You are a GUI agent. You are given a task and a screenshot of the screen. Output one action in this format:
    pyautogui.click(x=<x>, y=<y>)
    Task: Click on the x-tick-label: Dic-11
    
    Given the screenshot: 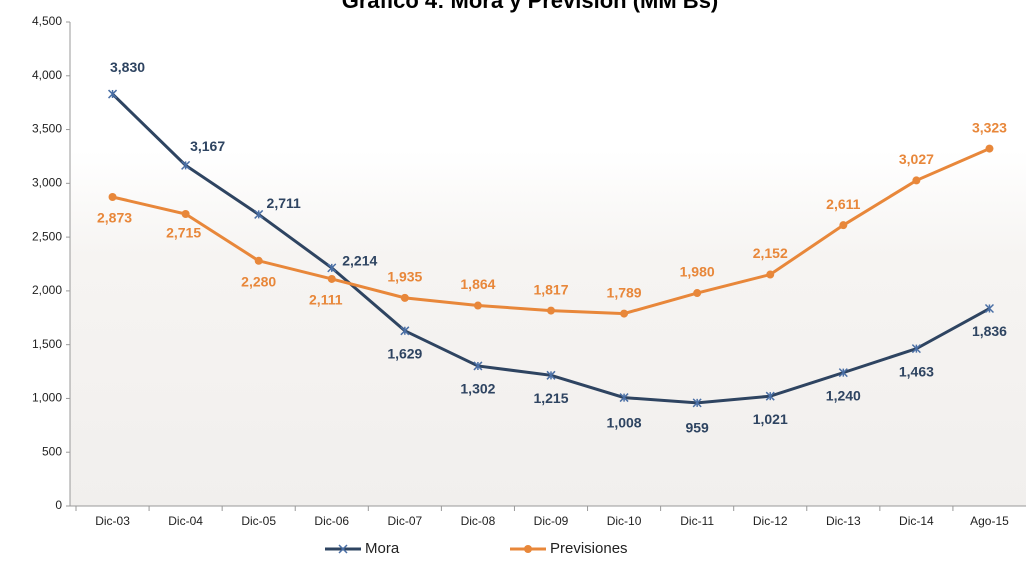 What is the action you would take?
    pyautogui.click(x=697, y=521)
    